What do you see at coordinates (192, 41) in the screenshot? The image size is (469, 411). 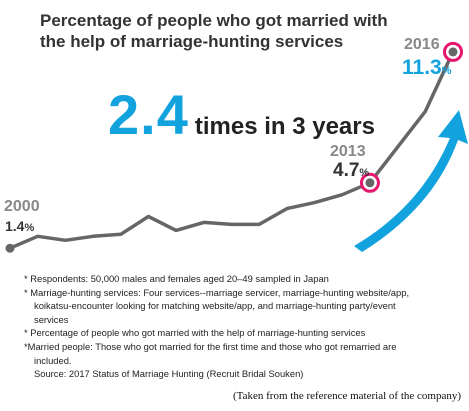 I see `chart-title-line-2: the help of marriage-hunting services` at bounding box center [192, 41].